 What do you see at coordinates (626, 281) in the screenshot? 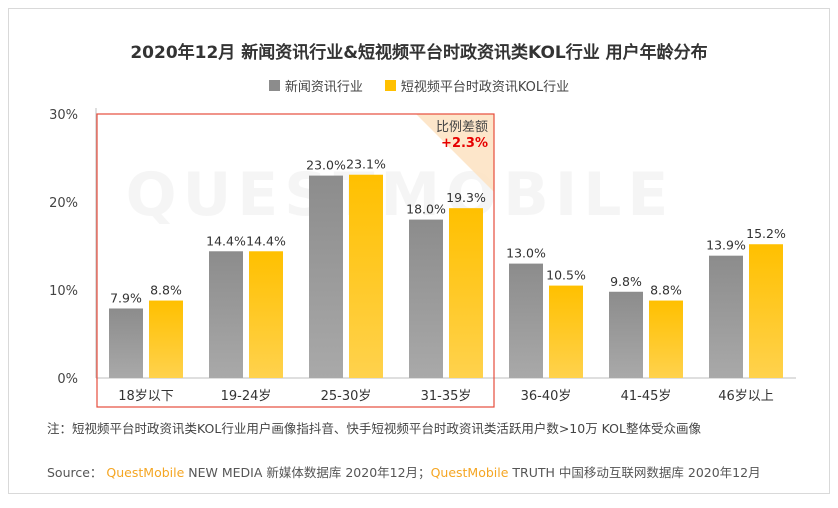
I see `data-label-series-1: 9.8%` at bounding box center [626, 281].